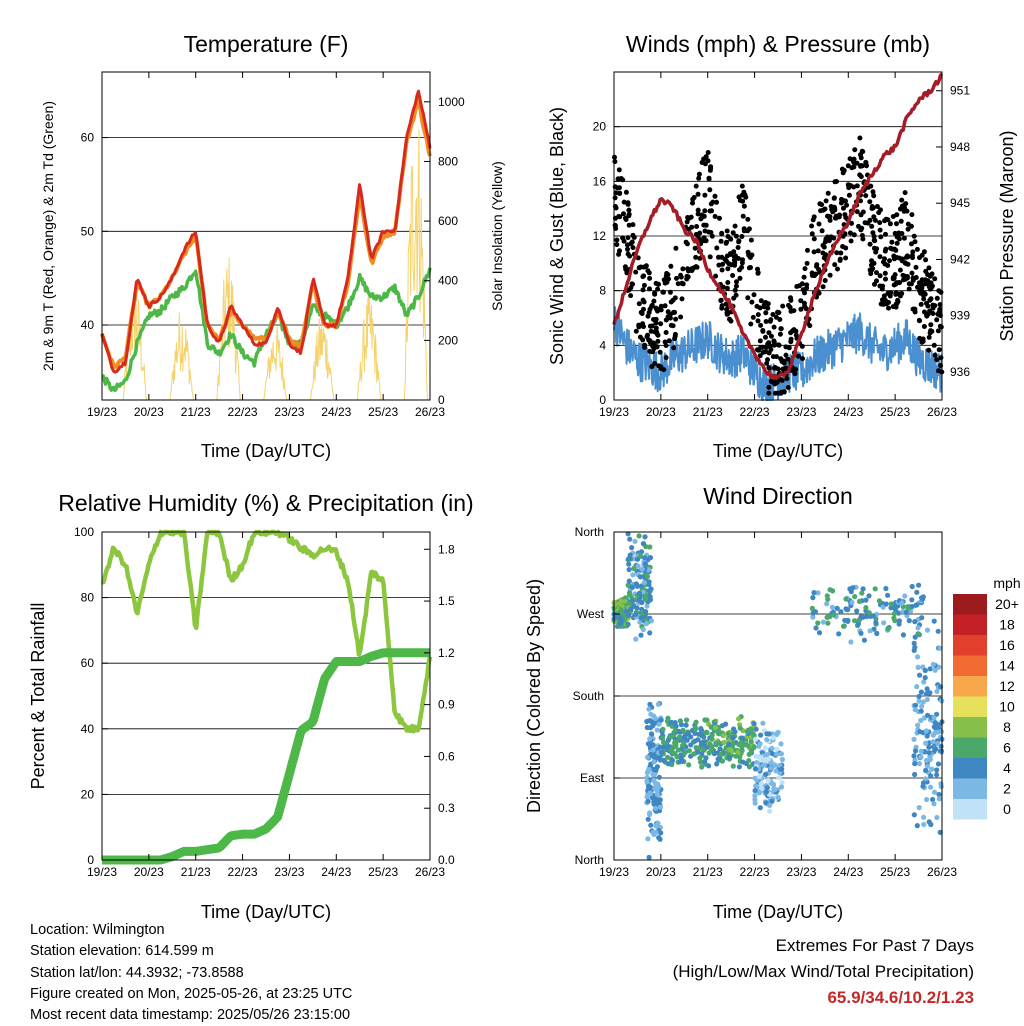 The width and height of the screenshot is (1024, 1026). What do you see at coordinates (441, 400) in the screenshot?
I see `right-tick-label: 0` at bounding box center [441, 400].